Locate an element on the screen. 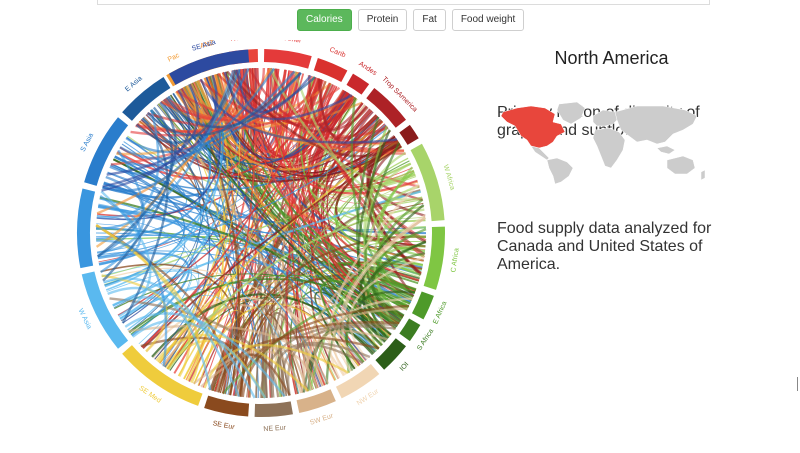 Image resolution: width=800 pixels, height=453 pixels. region-label: SW Eur is located at coordinates (322, 419).